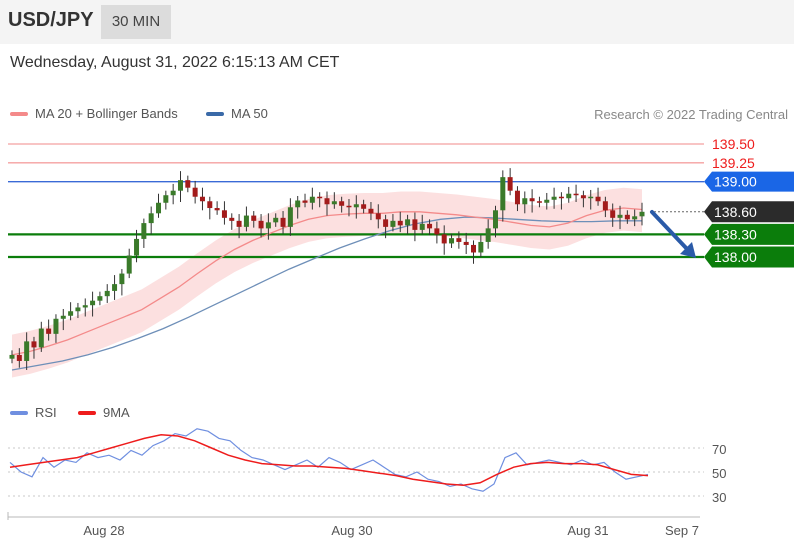 This screenshot has height=546, width=794. Describe the element at coordinates (733, 163) in the screenshot. I see `level-label: 139.25` at that location.